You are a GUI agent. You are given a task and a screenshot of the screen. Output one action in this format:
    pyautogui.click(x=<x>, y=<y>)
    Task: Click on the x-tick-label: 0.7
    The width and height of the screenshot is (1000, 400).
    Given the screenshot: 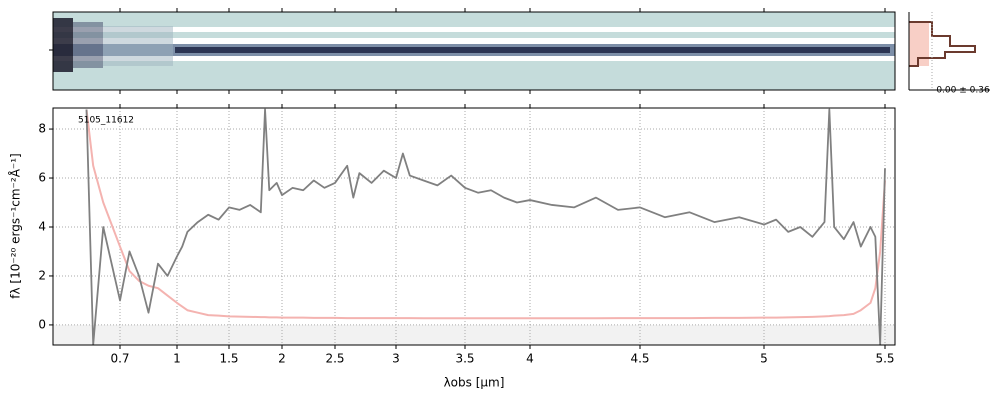 What is the action you would take?
    pyautogui.click(x=119, y=359)
    